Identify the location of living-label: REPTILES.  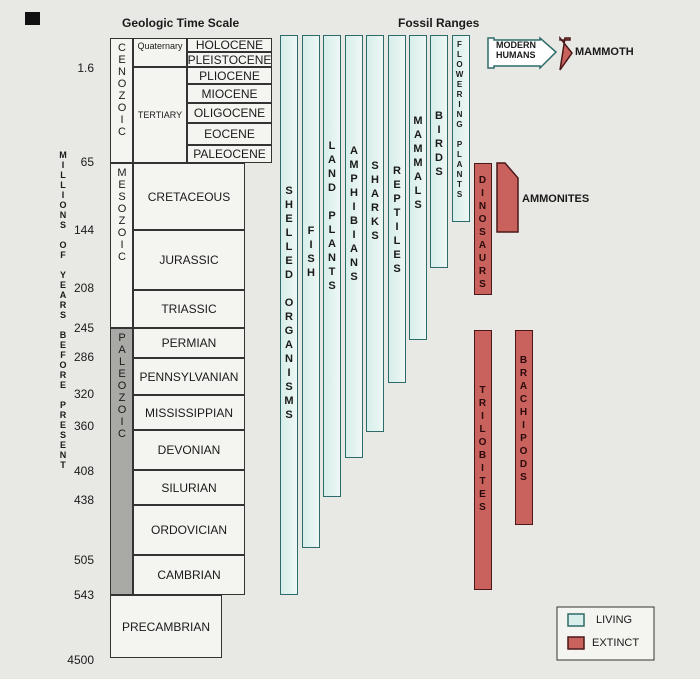
(397, 221).